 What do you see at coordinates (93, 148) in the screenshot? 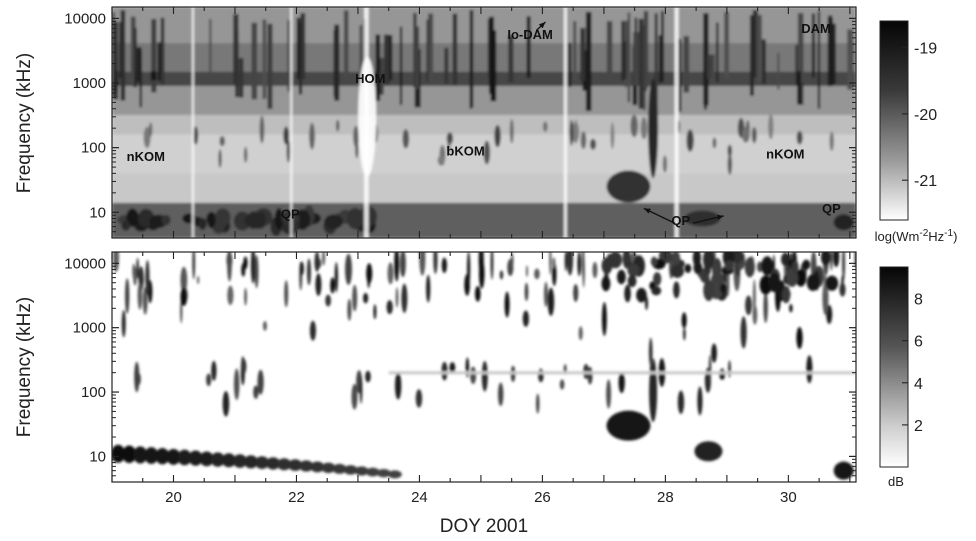
I see `y-tick-label: 100` at bounding box center [93, 148].